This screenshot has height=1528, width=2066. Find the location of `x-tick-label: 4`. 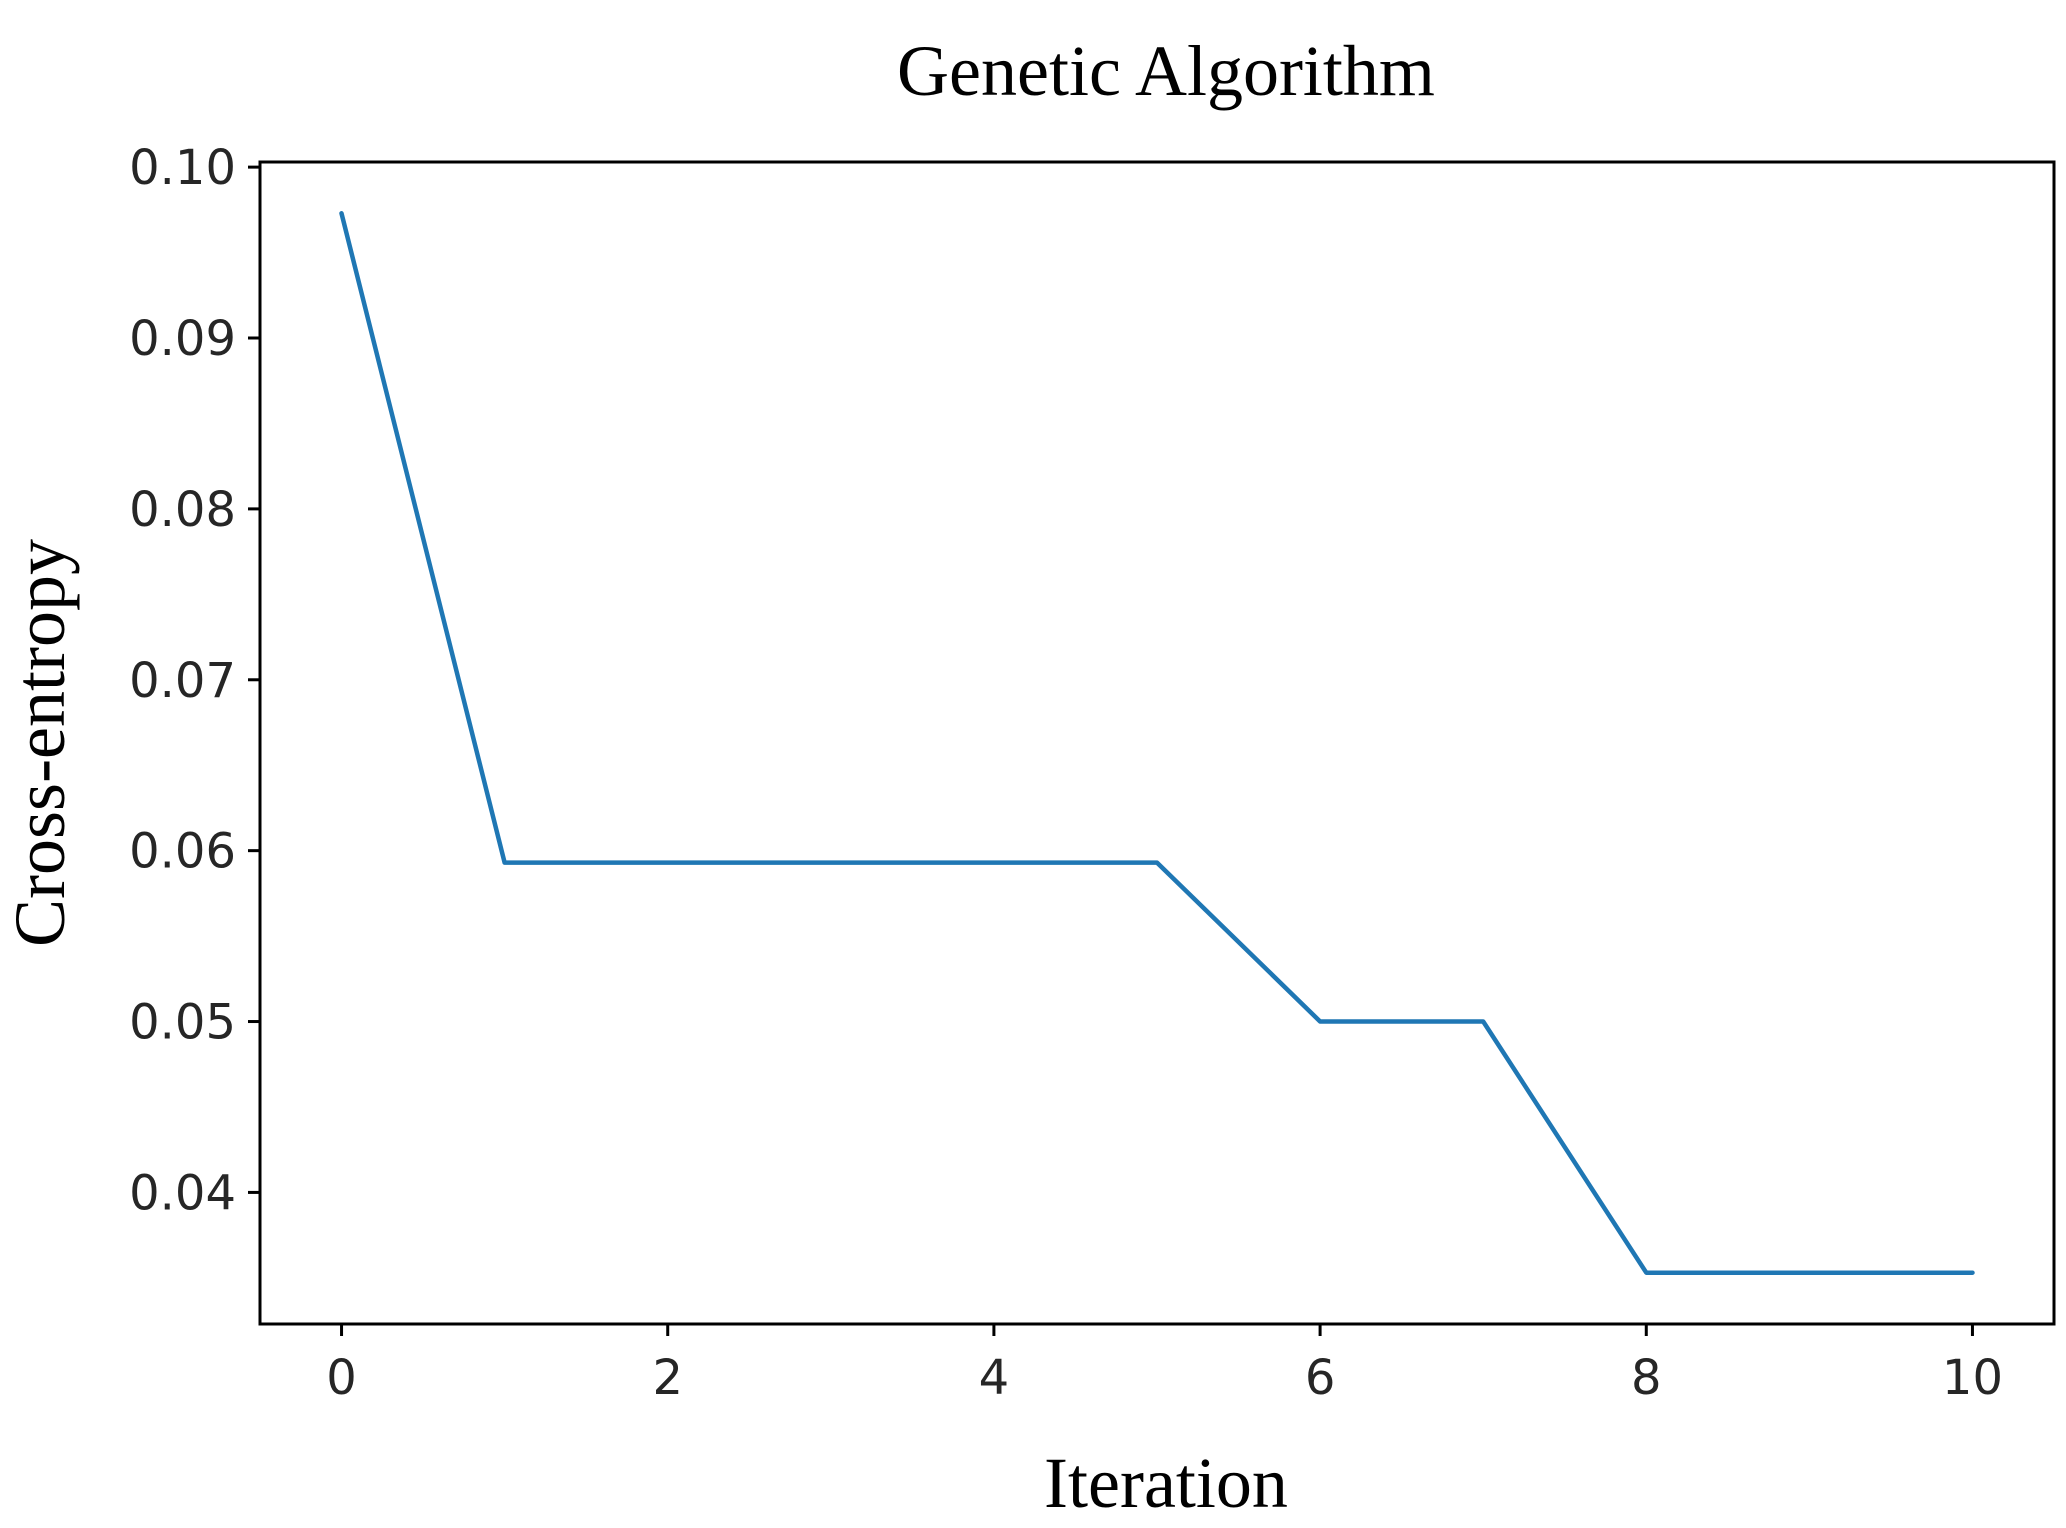

x-tick-label: 4 is located at coordinates (994, 1378).